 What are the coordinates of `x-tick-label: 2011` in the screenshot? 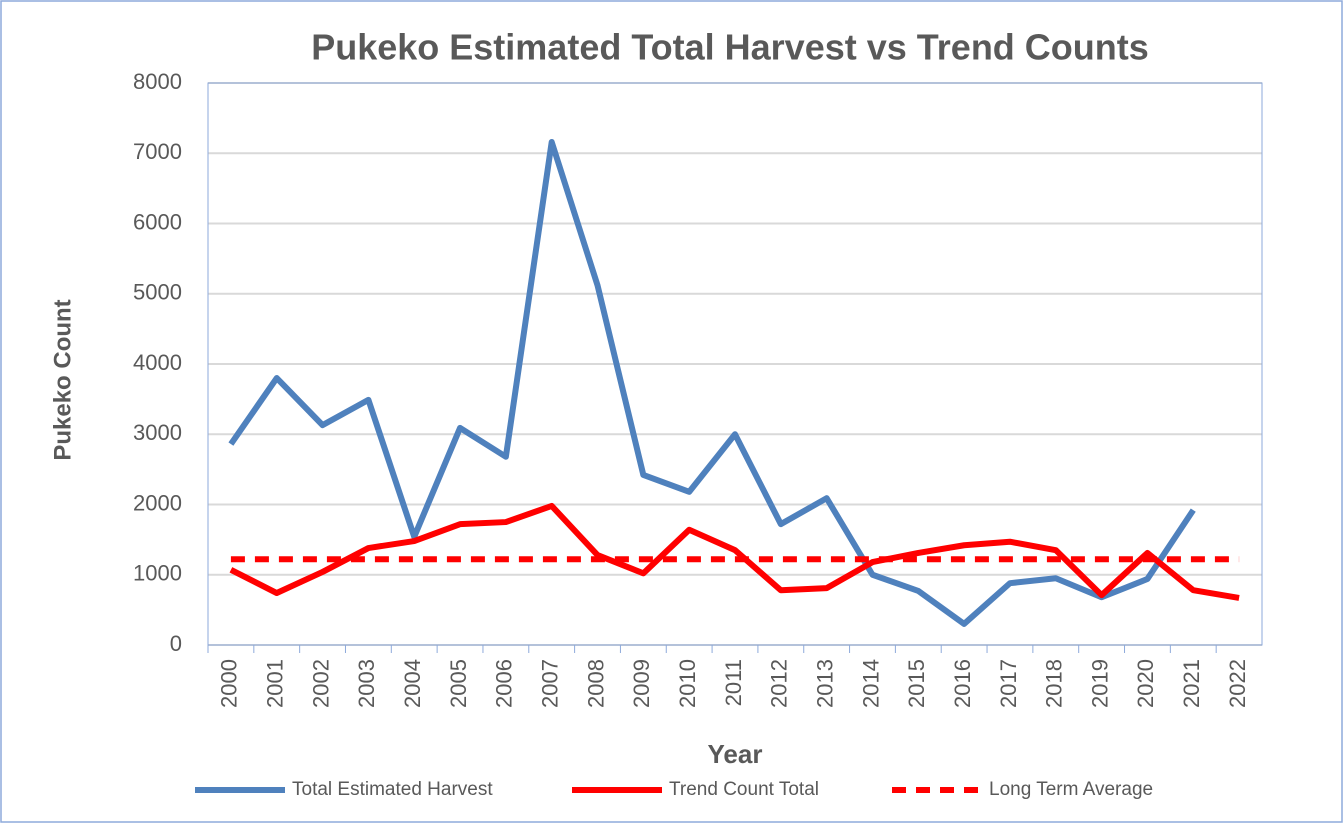 It's located at (733, 682).